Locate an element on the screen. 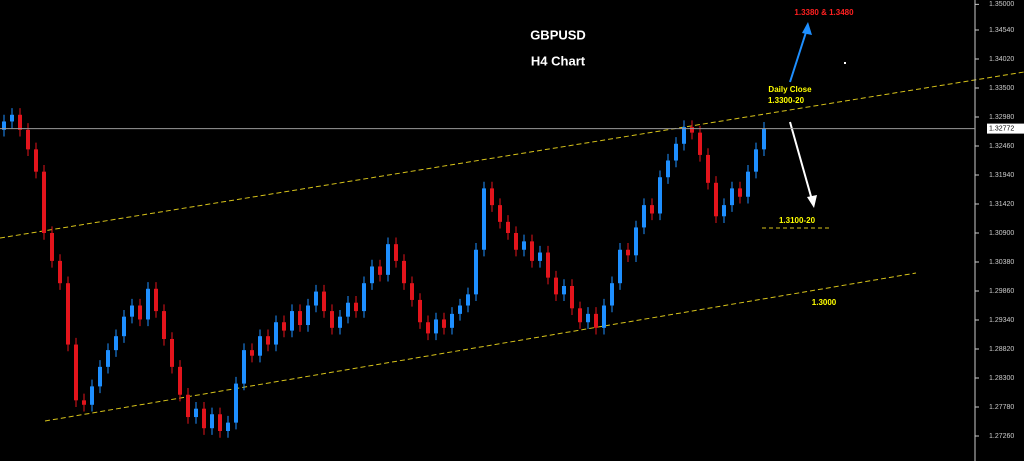  y-tick-label: 1.31940 is located at coordinates (1001, 175).